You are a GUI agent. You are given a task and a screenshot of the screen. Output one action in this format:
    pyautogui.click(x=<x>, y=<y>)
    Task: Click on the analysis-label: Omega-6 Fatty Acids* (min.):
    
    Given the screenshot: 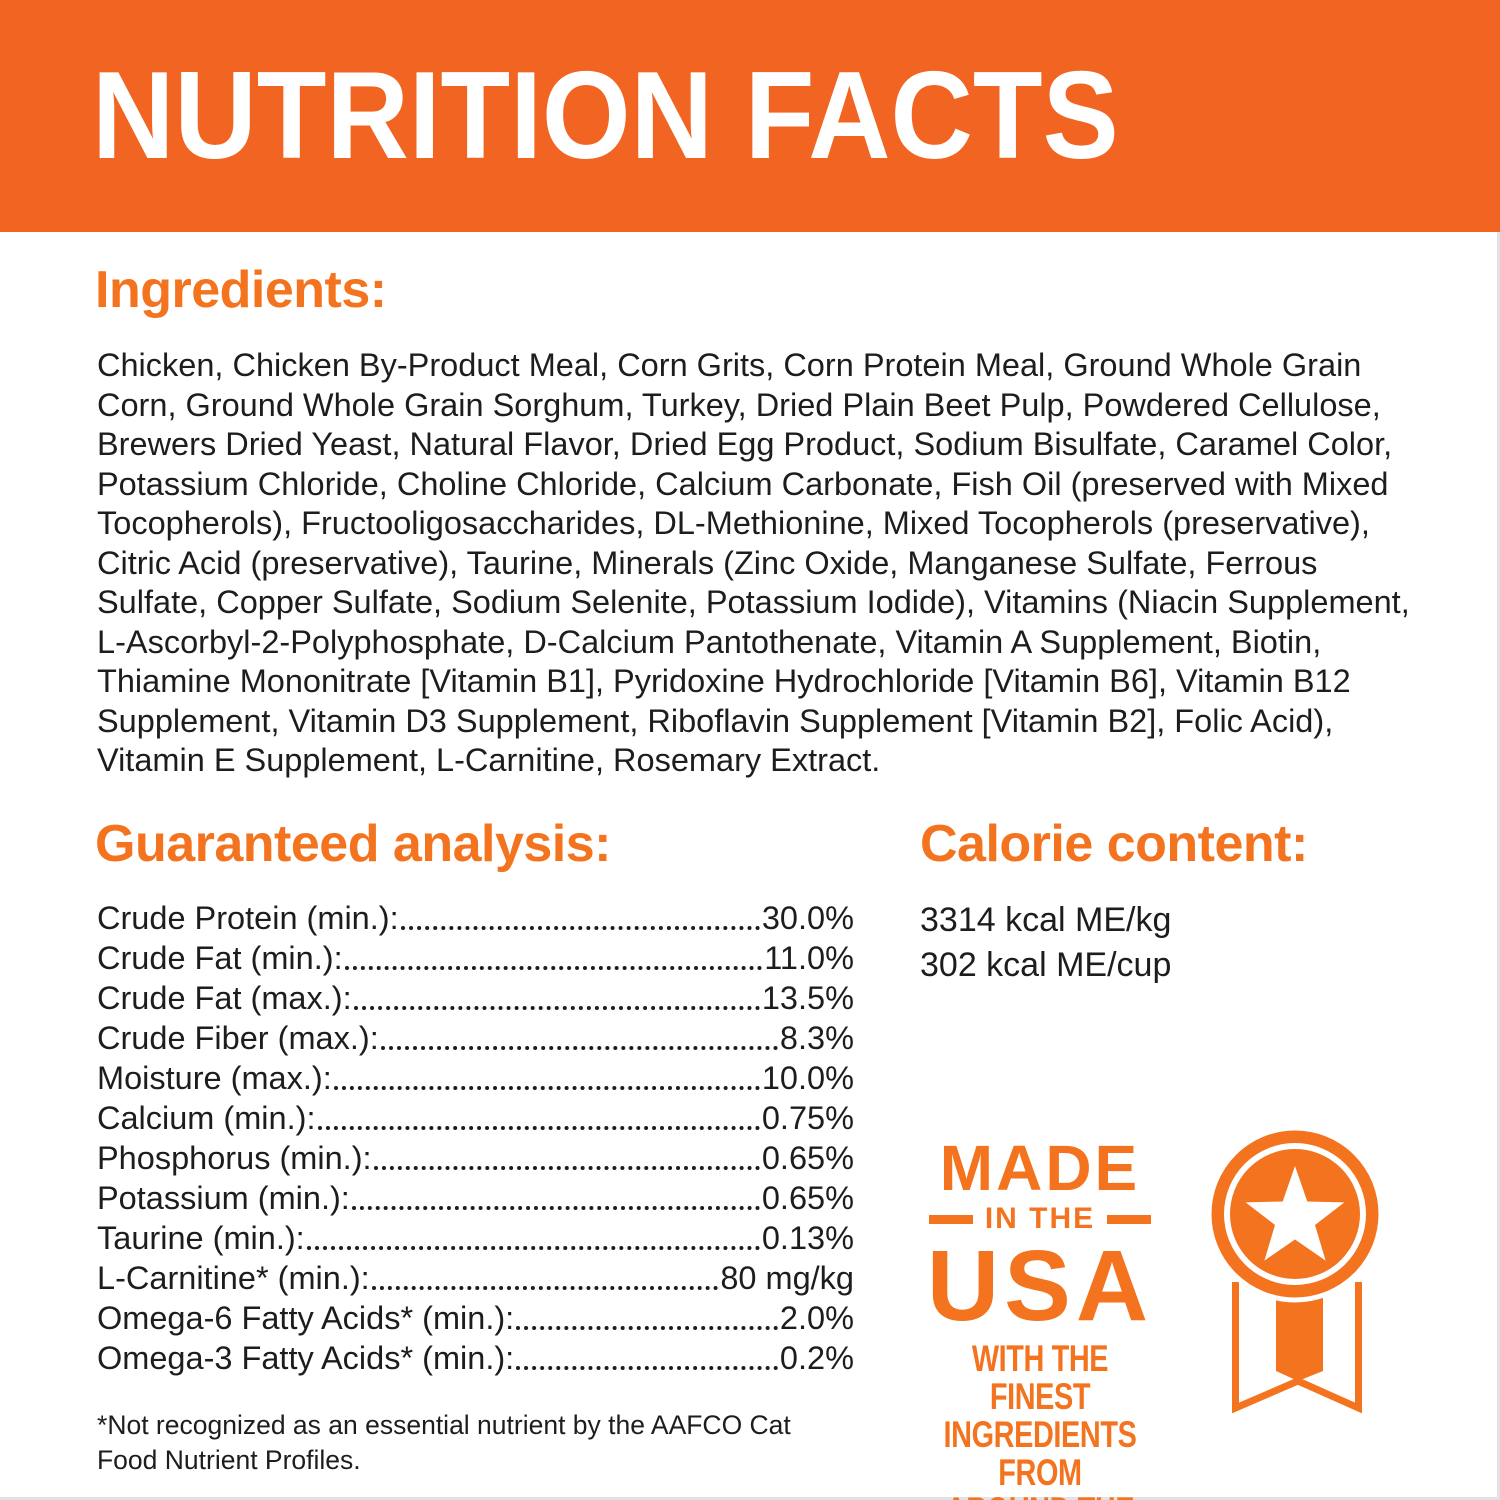 What is the action you would take?
    pyautogui.click(x=306, y=1318)
    